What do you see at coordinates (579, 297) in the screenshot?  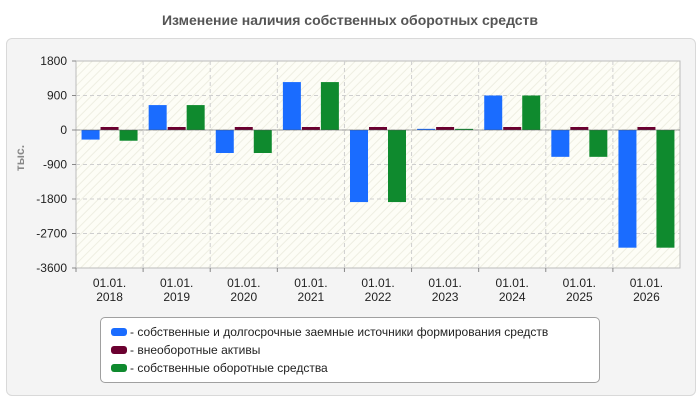 I see `x-tick-label: 2025` at bounding box center [579, 297].